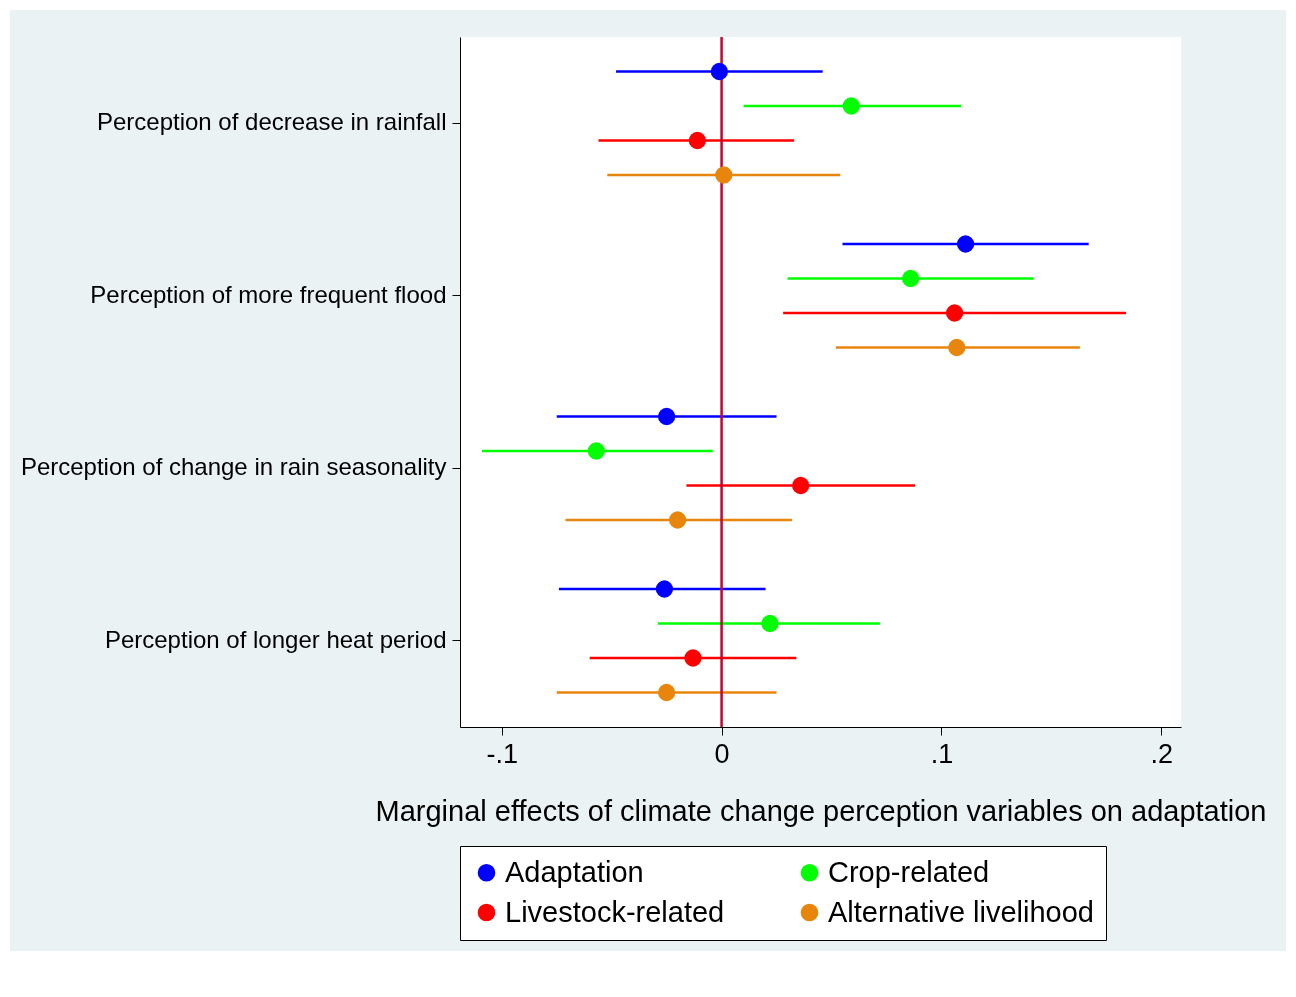  I want to click on legend-label: Livestock-related, so click(615, 911).